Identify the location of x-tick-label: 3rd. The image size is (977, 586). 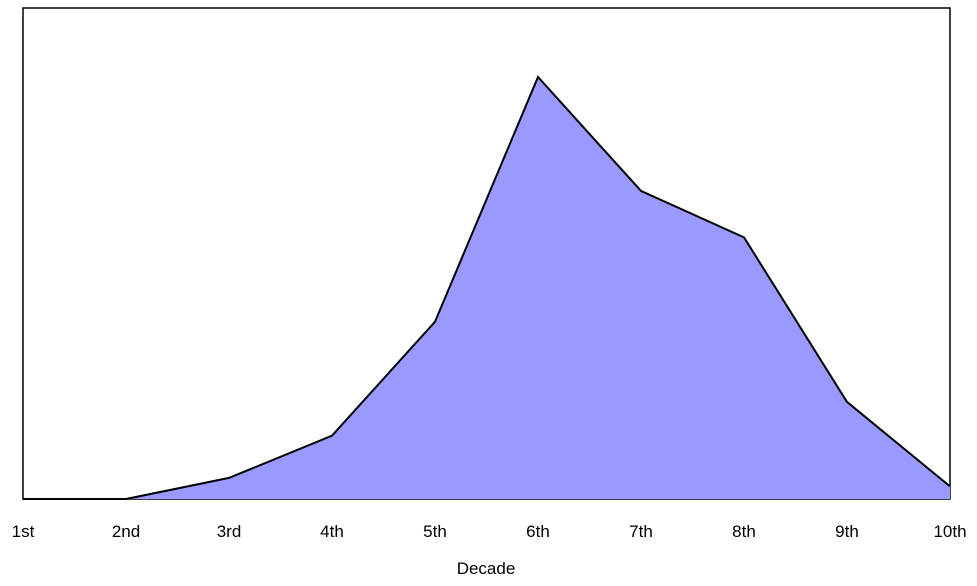
(229, 531).